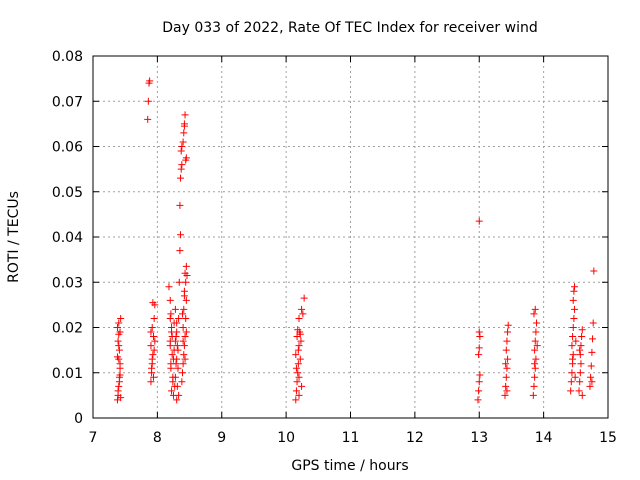  Describe the element at coordinates (544, 438) in the screenshot. I see `x-tick-label: 14` at that location.